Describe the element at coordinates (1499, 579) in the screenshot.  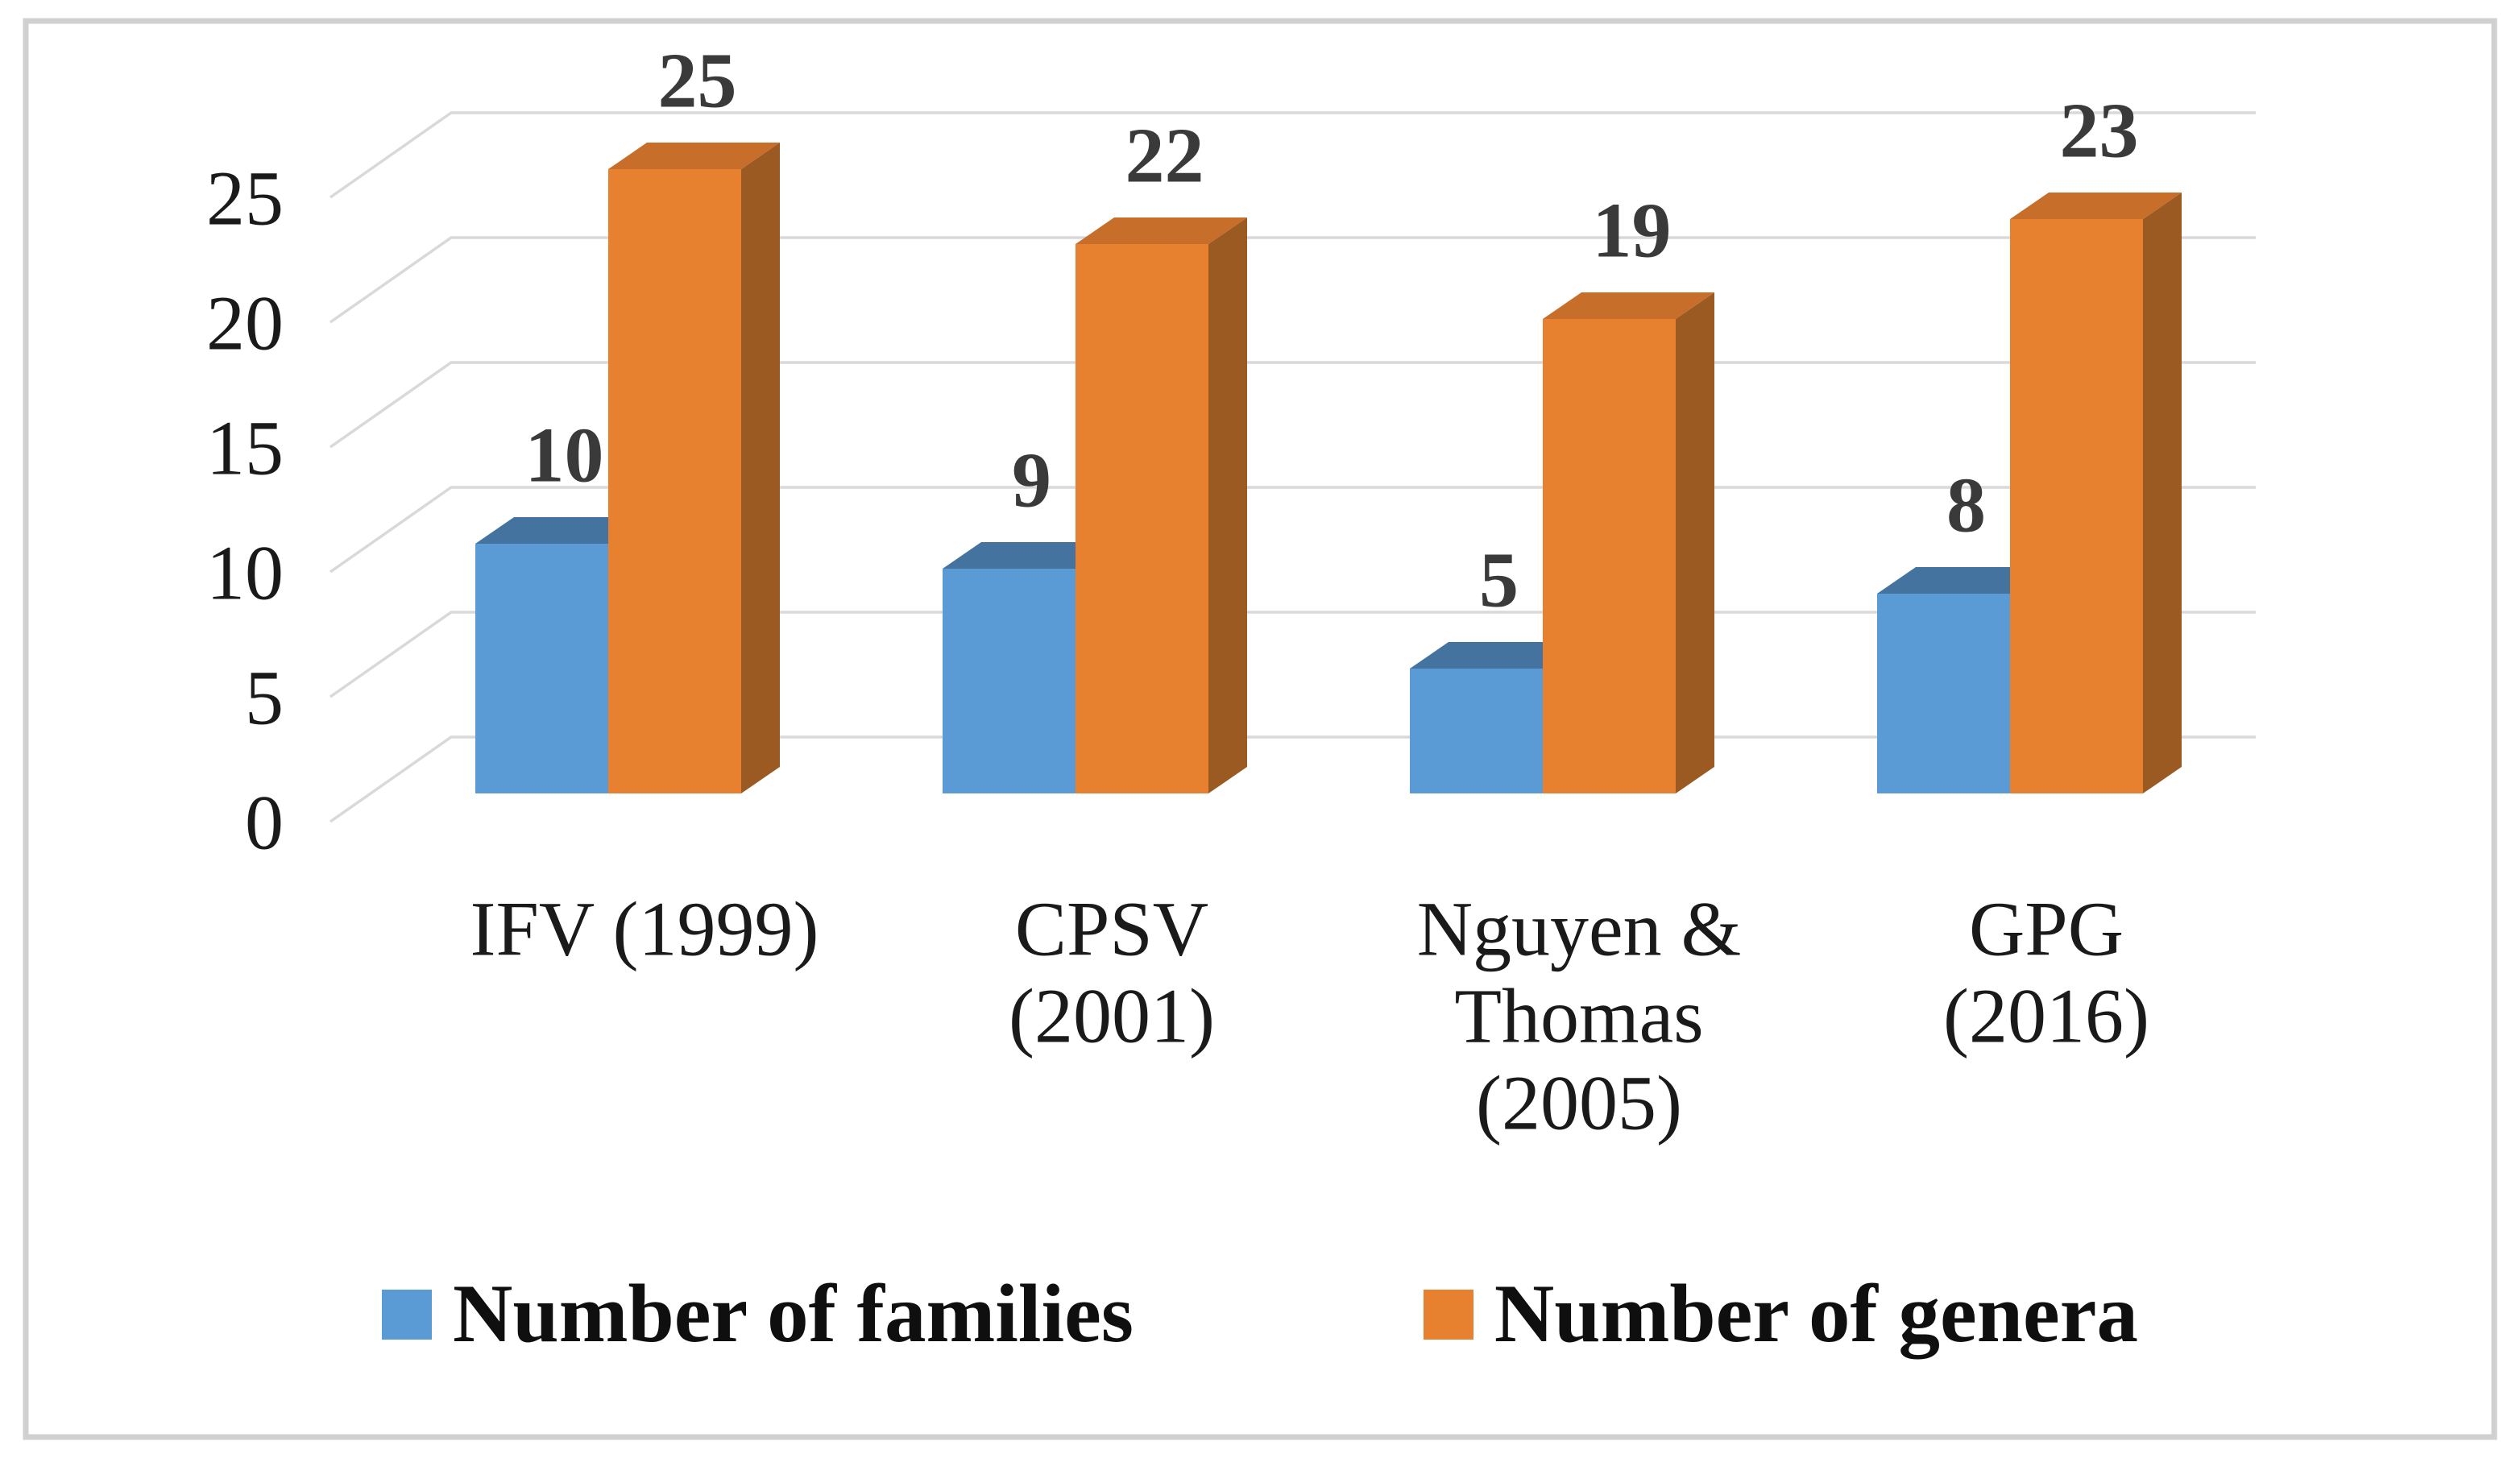
I see `data-label-families-2: 5` at that location.